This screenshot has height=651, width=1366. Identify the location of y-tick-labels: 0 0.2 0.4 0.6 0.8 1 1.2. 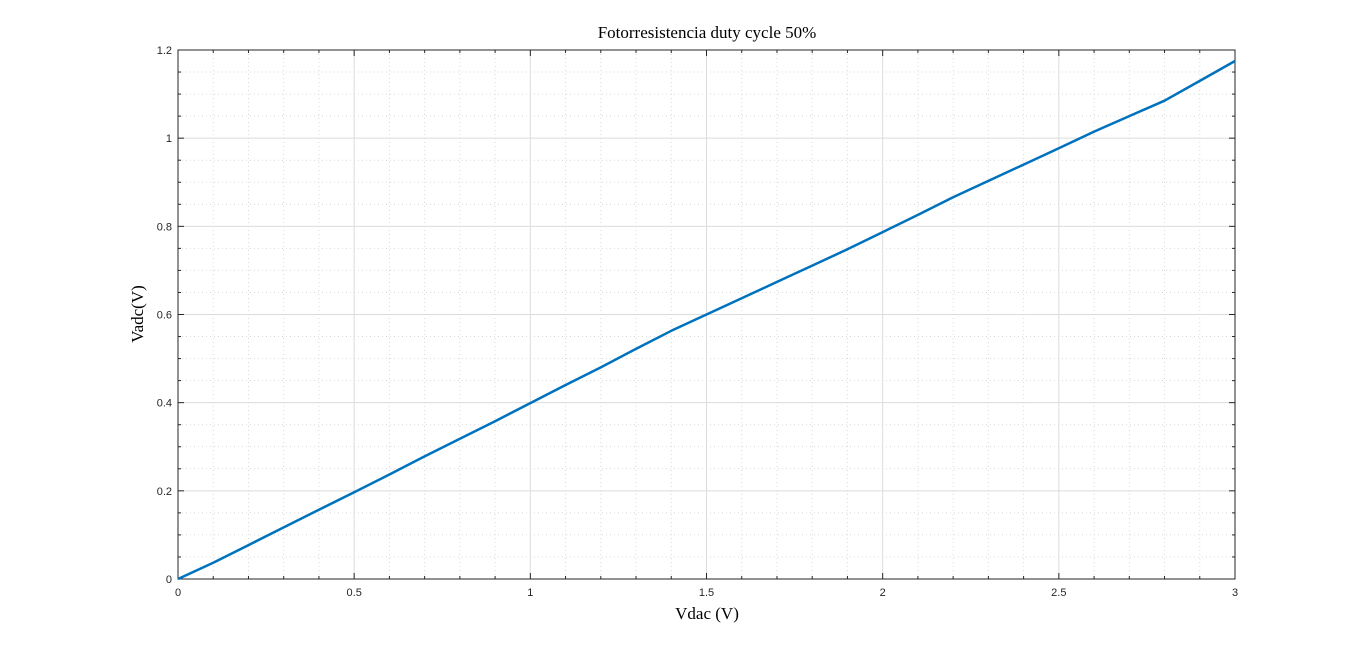
(164, 315).